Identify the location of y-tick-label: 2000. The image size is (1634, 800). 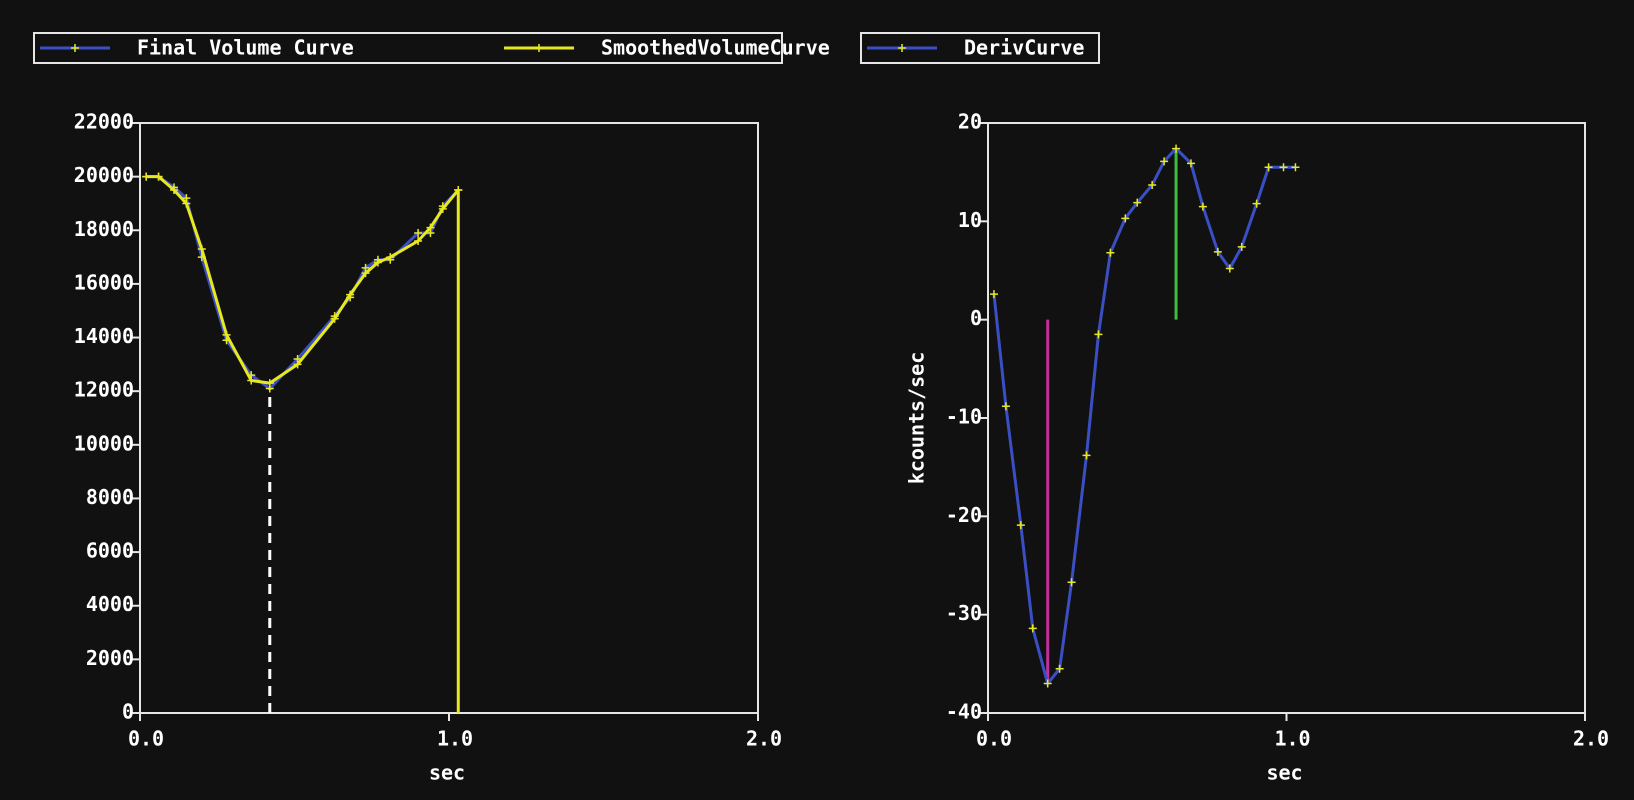
(110, 658).